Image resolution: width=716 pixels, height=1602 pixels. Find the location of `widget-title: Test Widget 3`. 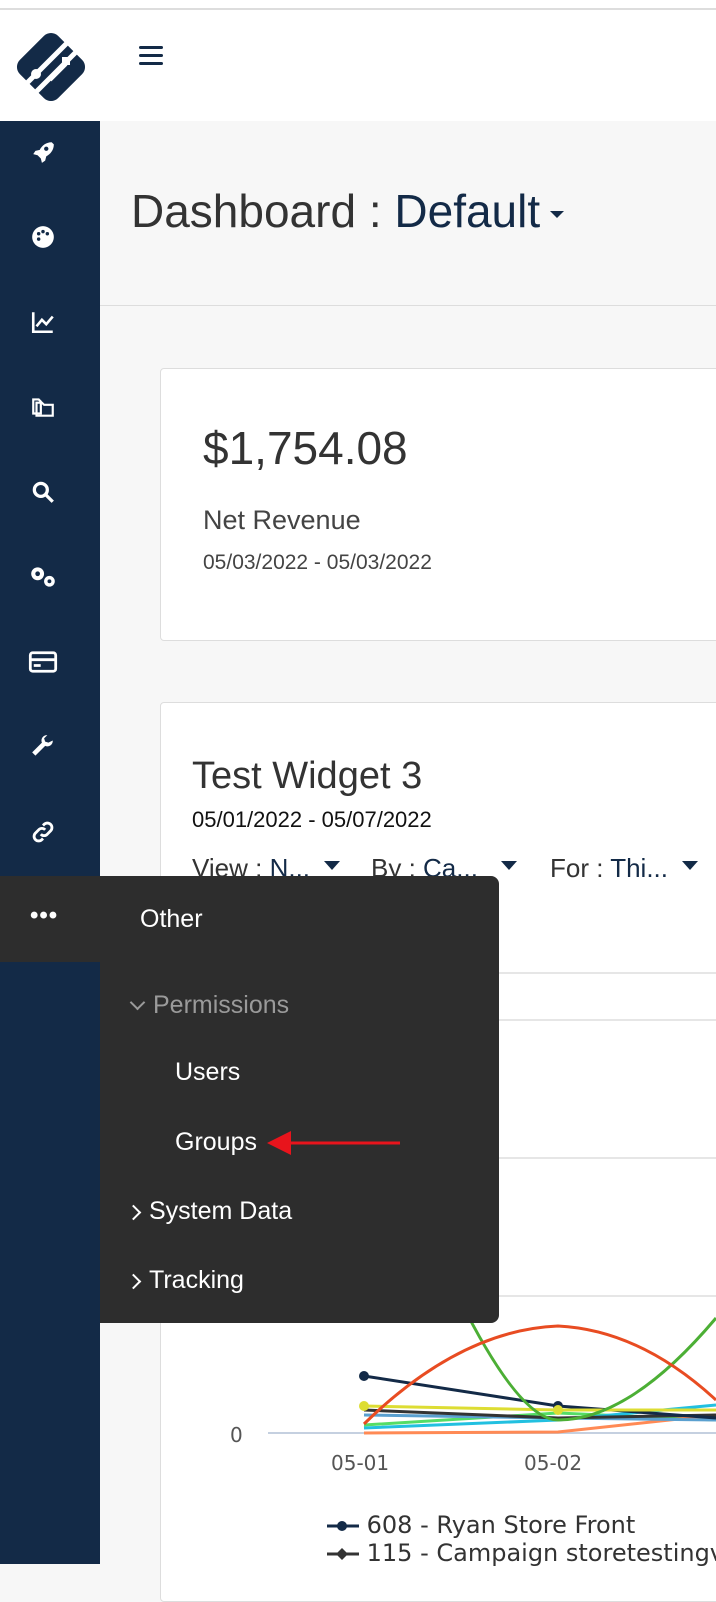

widget-title: Test Widget 3 is located at coordinates (307, 776).